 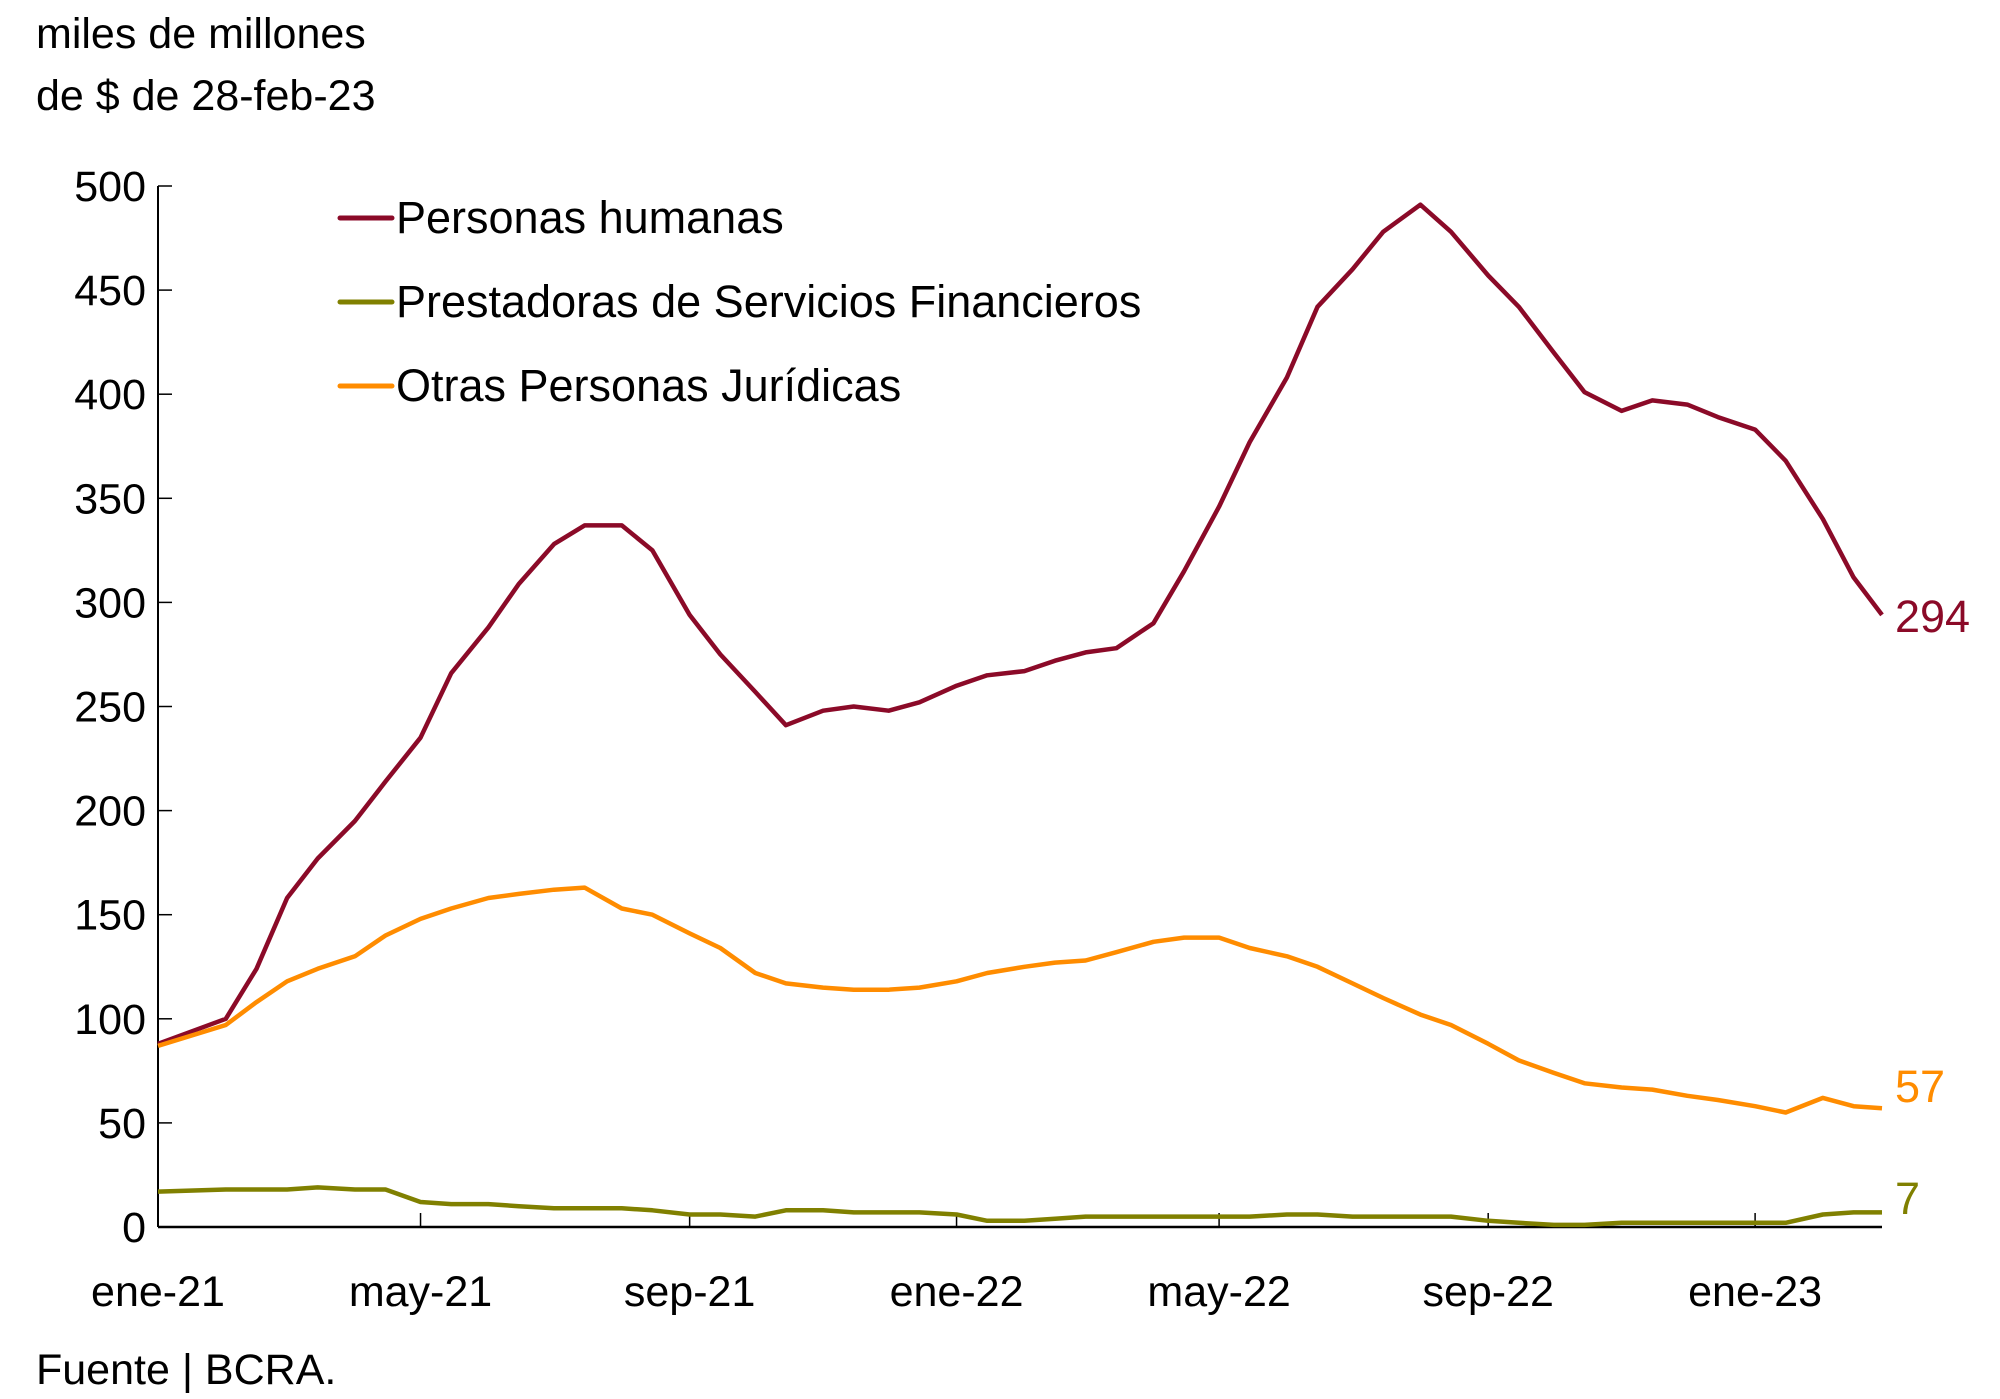 What do you see at coordinates (1755, 1292) in the screenshot?
I see `x-tick-label: ene-23` at bounding box center [1755, 1292].